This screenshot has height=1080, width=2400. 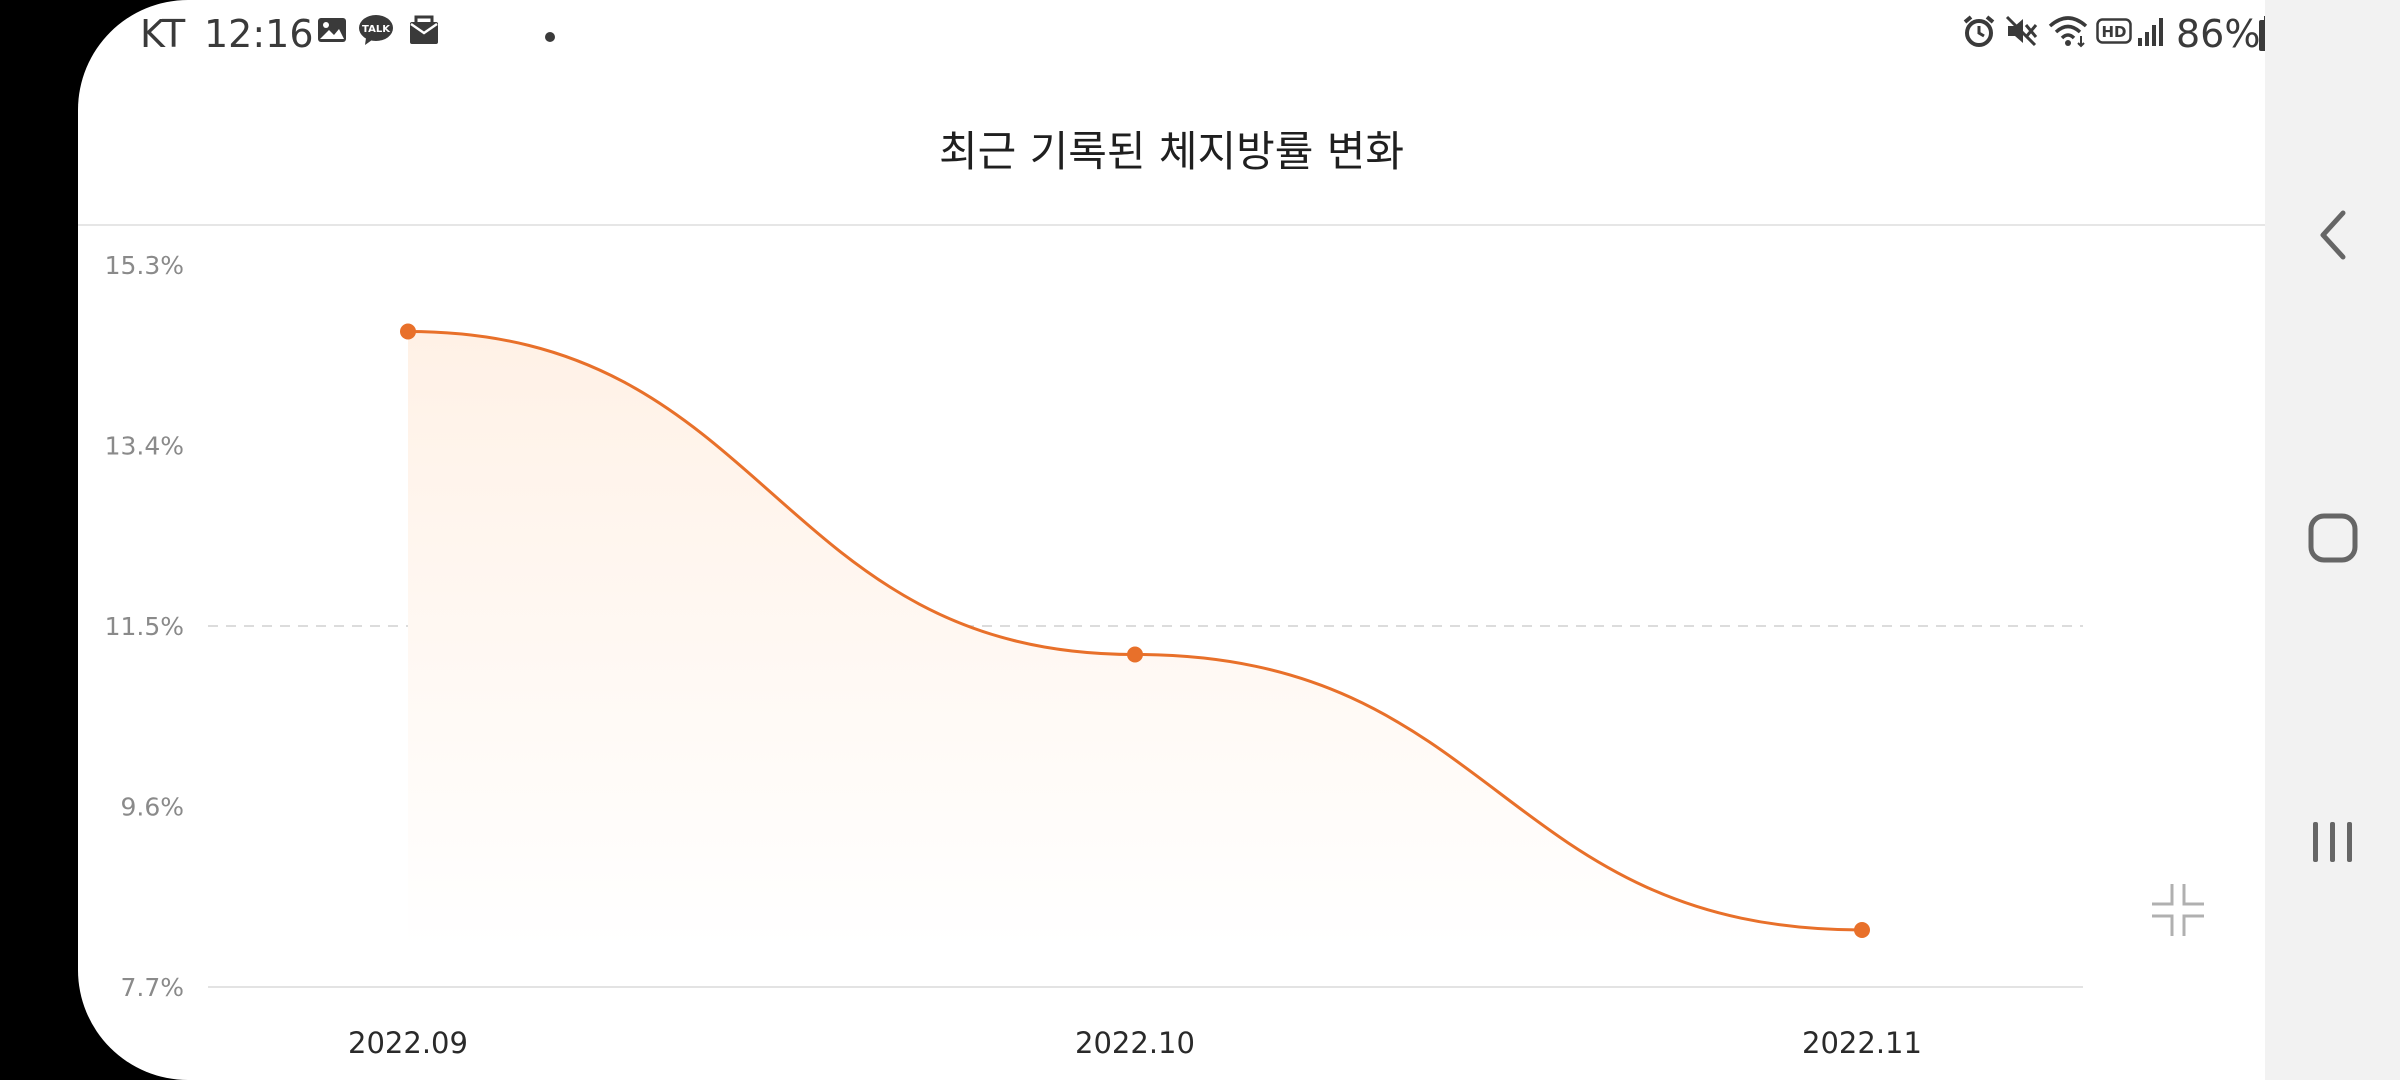 I want to click on navigation-bar, so click(x=2332, y=540).